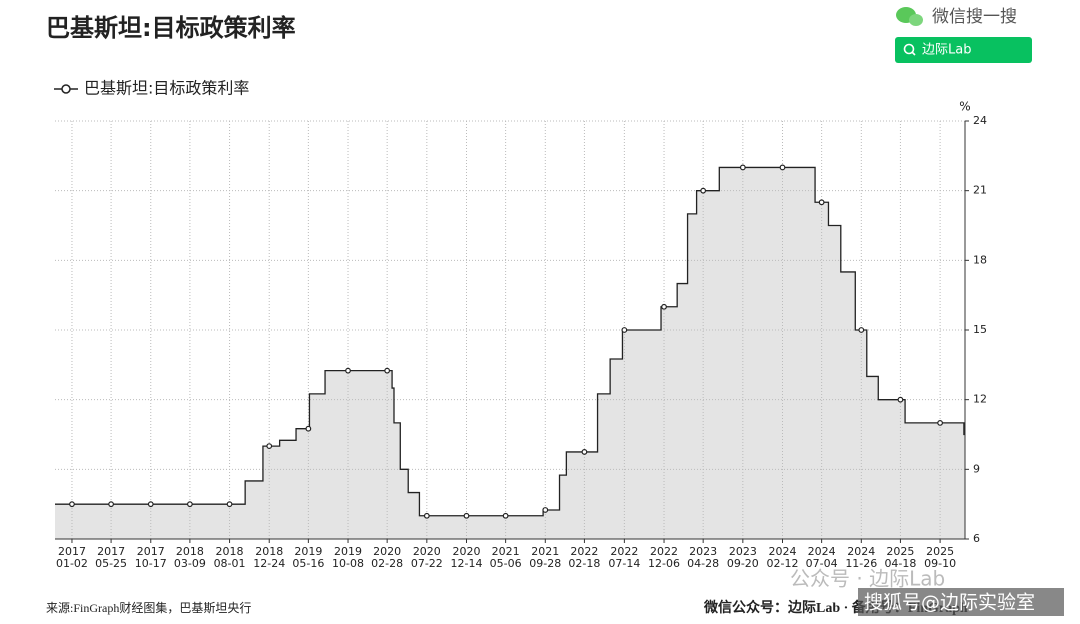  What do you see at coordinates (72, 563) in the screenshot?
I see `x-tick-label: 01-02` at bounding box center [72, 563].